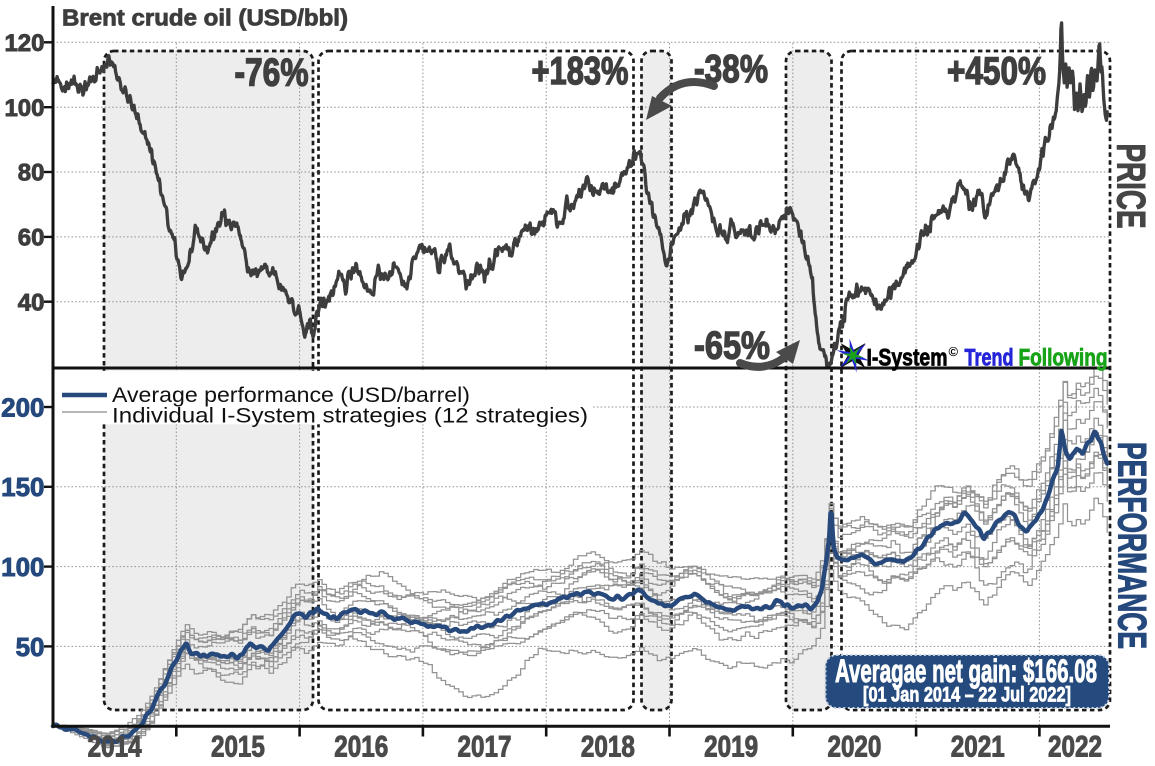  Describe the element at coordinates (238, 747) in the screenshot. I see `svg-text: 2015` at that location.